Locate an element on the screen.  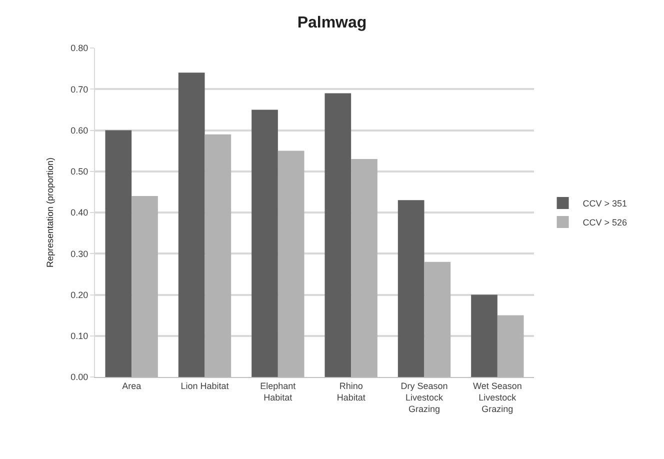
y-tick-label: 0.70 is located at coordinates (79, 89).